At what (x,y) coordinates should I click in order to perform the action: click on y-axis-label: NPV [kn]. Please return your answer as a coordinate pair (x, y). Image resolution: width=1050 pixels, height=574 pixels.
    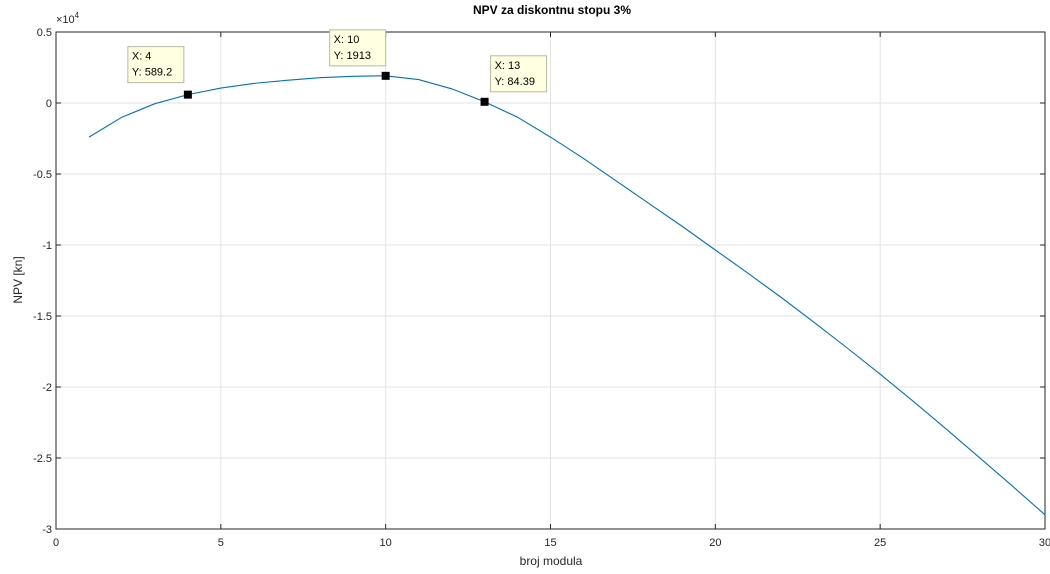
    Looking at the image, I should click on (18, 279).